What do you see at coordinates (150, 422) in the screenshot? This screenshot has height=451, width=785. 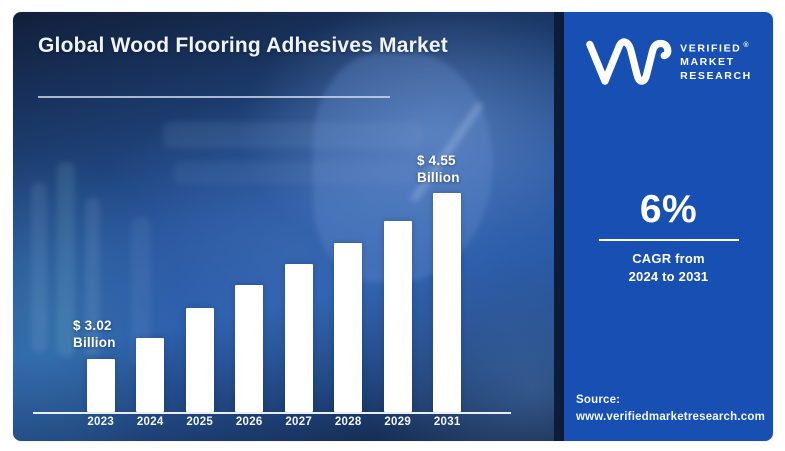 I see `category-label-2024: 2024` at bounding box center [150, 422].